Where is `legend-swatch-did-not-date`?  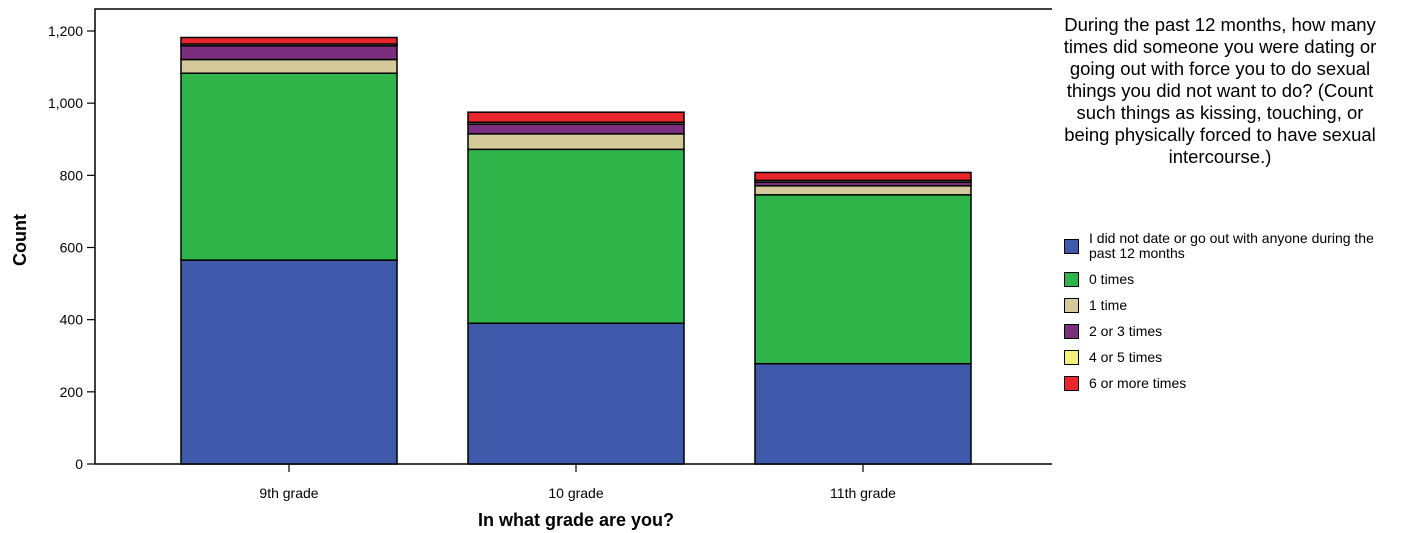
legend-swatch-did-not-date is located at coordinates (1071, 246).